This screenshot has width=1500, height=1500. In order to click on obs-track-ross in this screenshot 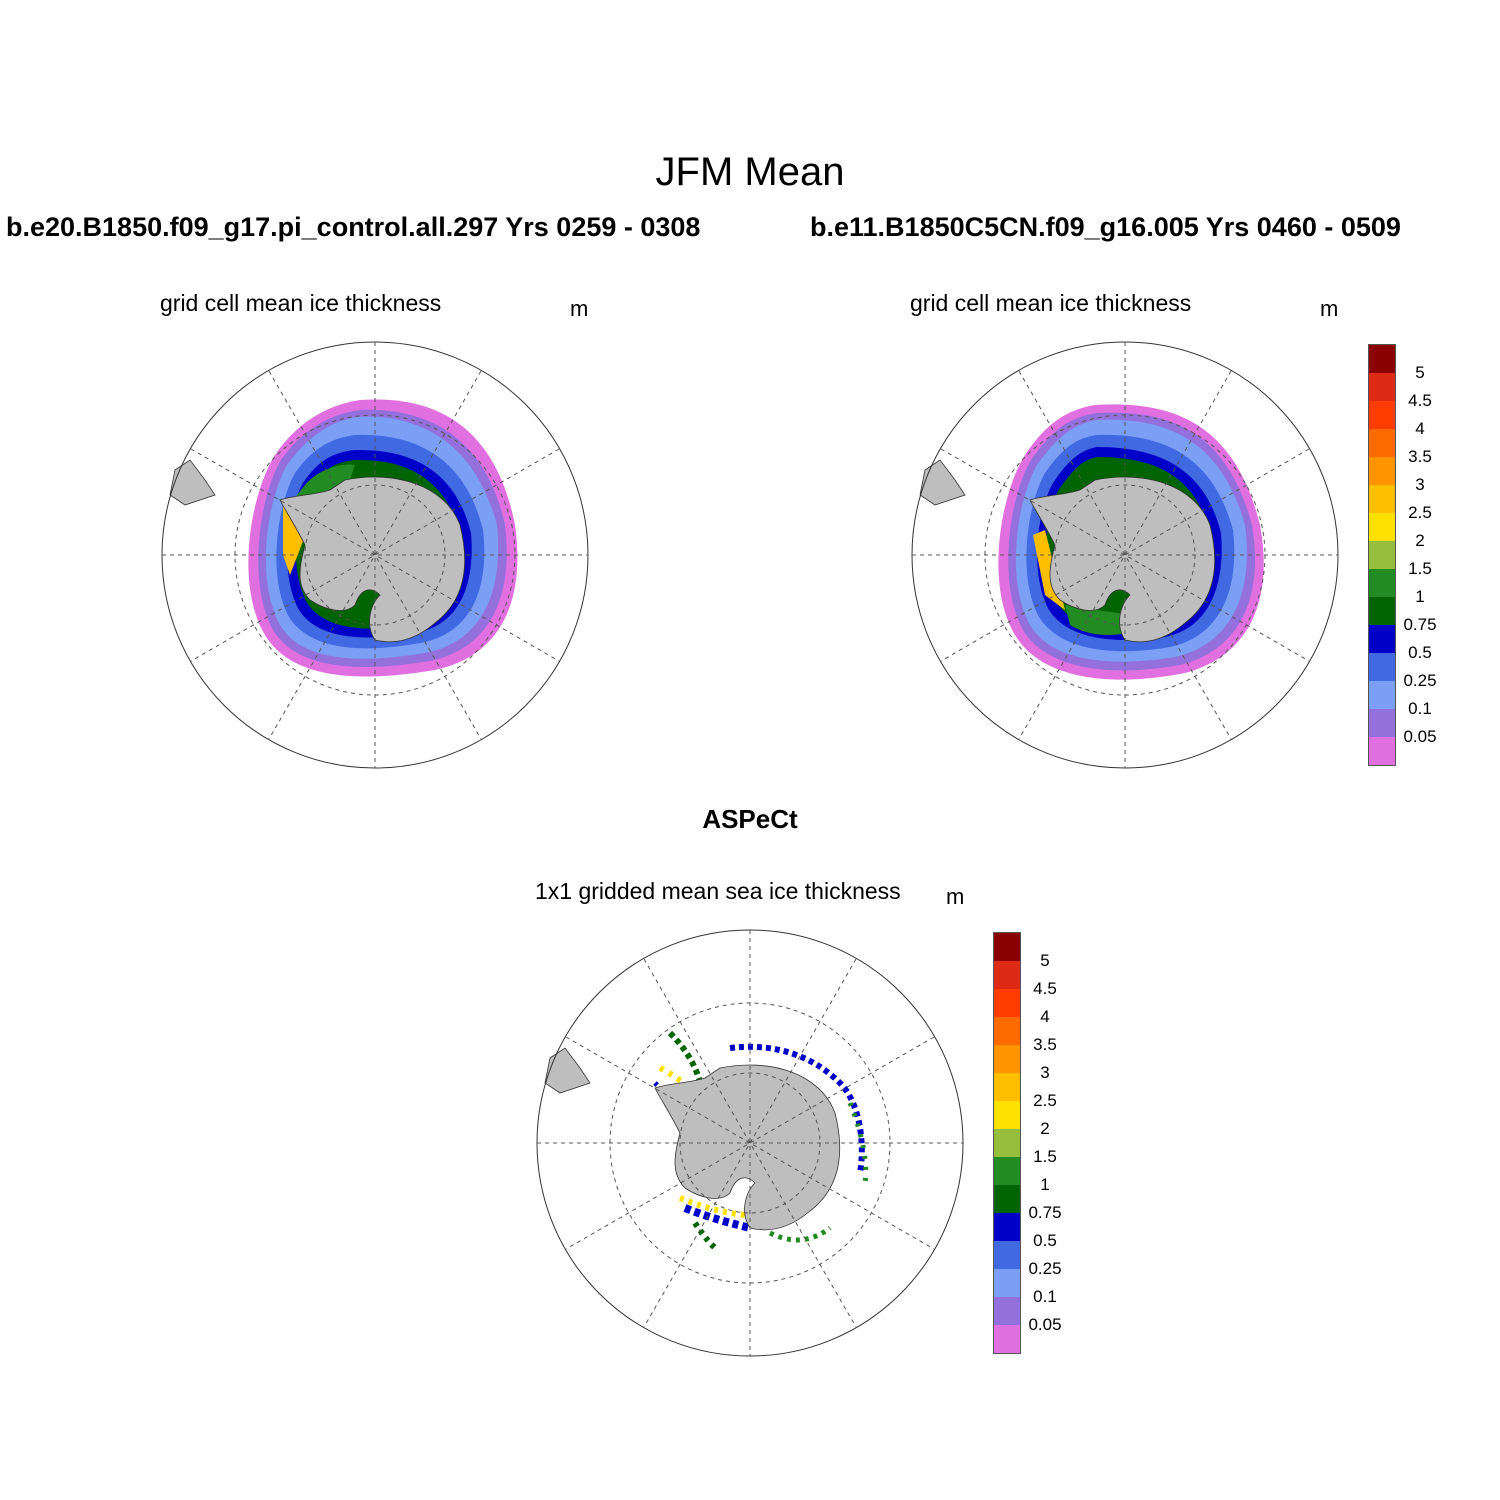, I will do `click(717, 1218)`.